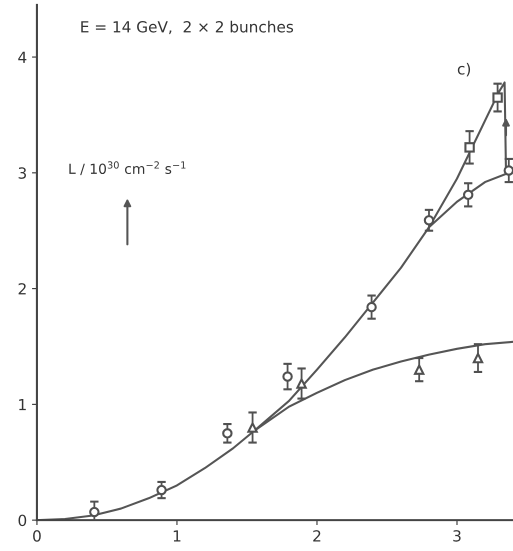 The height and width of the screenshot is (551, 513). What do you see at coordinates (464, 69) in the screenshot?
I see `annotation: c)` at bounding box center [464, 69].